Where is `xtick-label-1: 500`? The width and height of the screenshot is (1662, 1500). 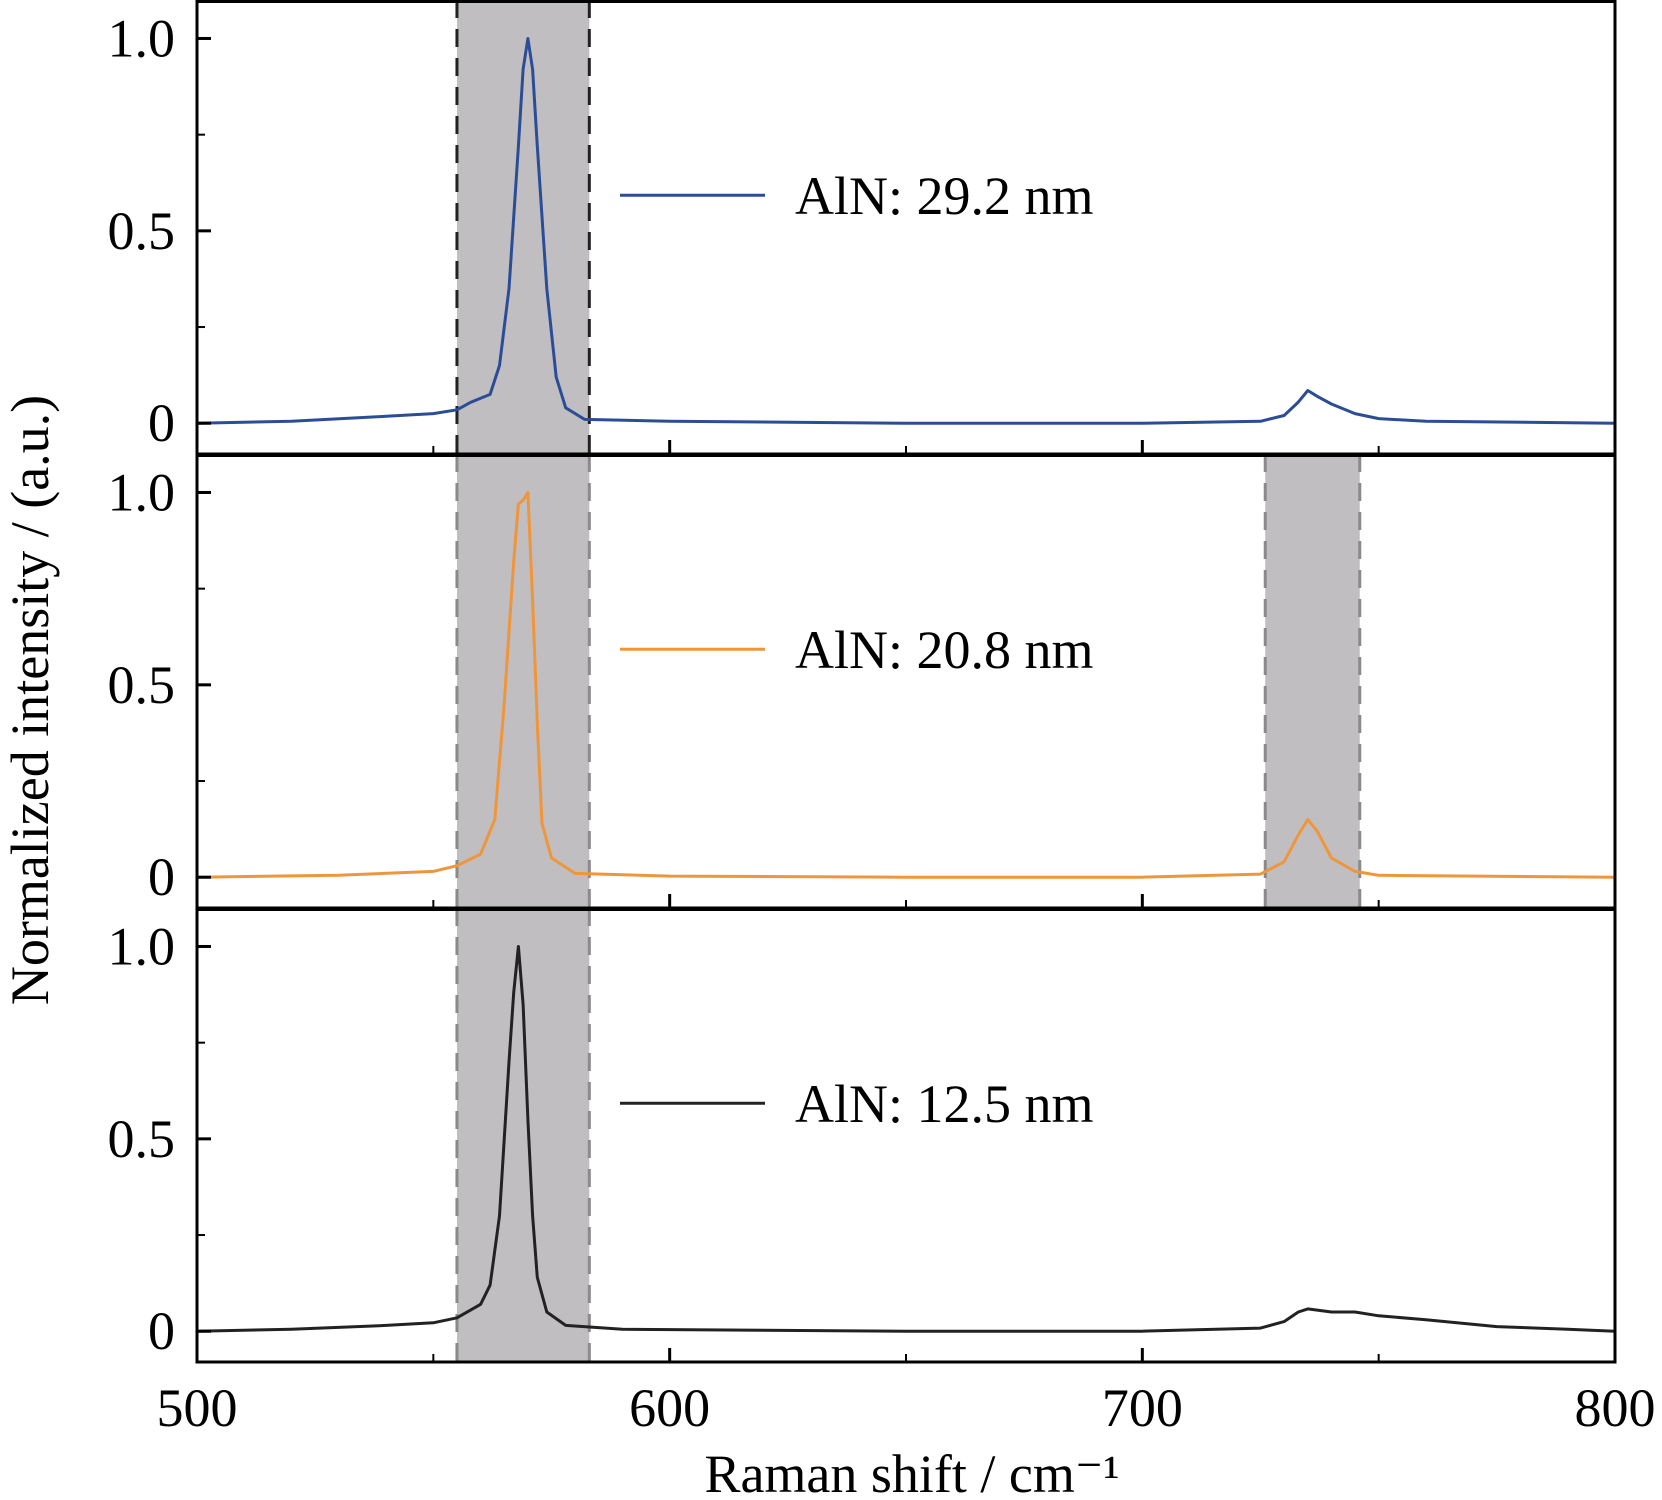 xtick-label-1: 500 is located at coordinates (197, 1408).